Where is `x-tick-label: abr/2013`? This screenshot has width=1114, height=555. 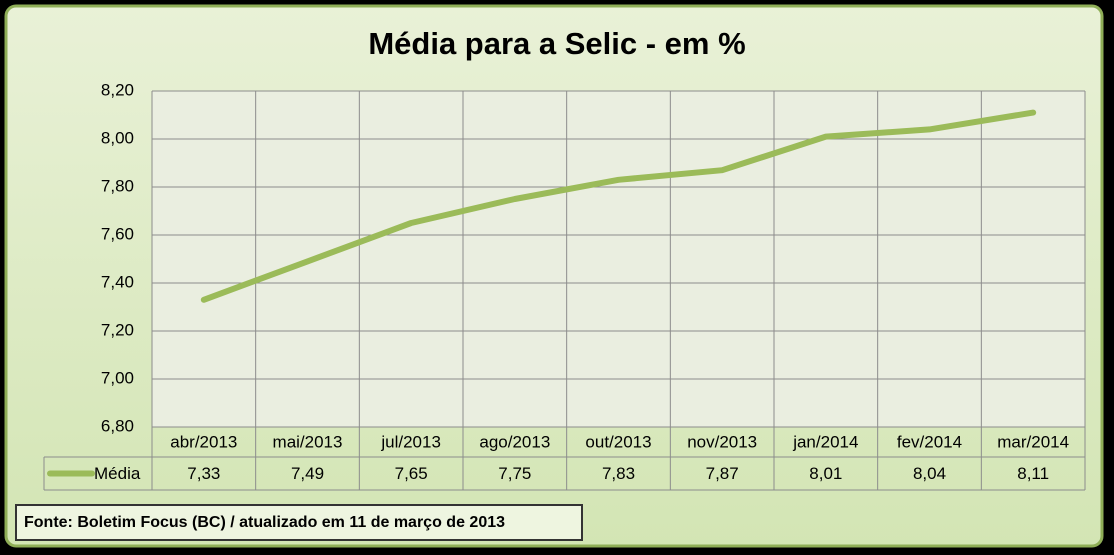
x-tick-label: abr/2013 is located at coordinates (203, 441).